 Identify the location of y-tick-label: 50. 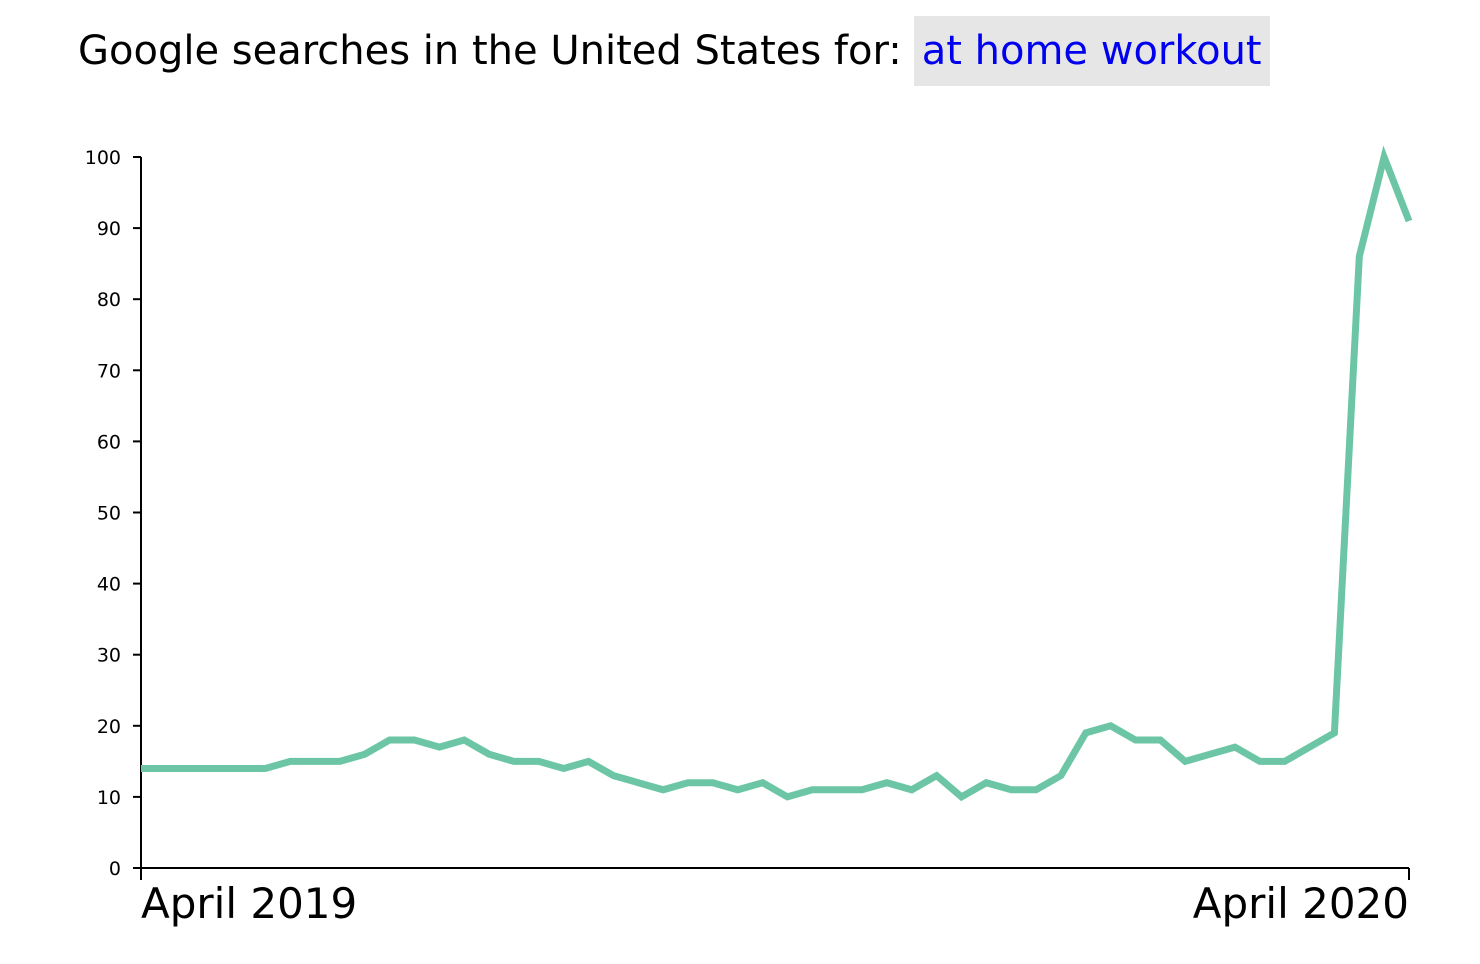
(109, 514).